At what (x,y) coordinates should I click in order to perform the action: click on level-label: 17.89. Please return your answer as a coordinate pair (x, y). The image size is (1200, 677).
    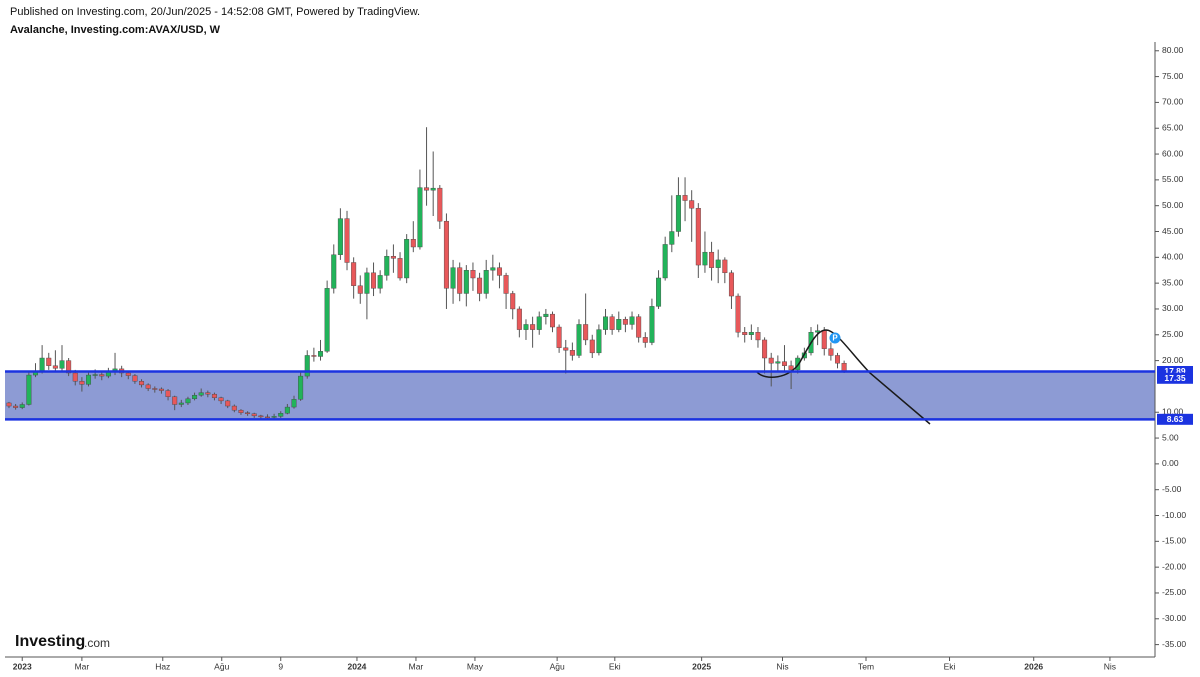
    Looking at the image, I should click on (1175, 371).